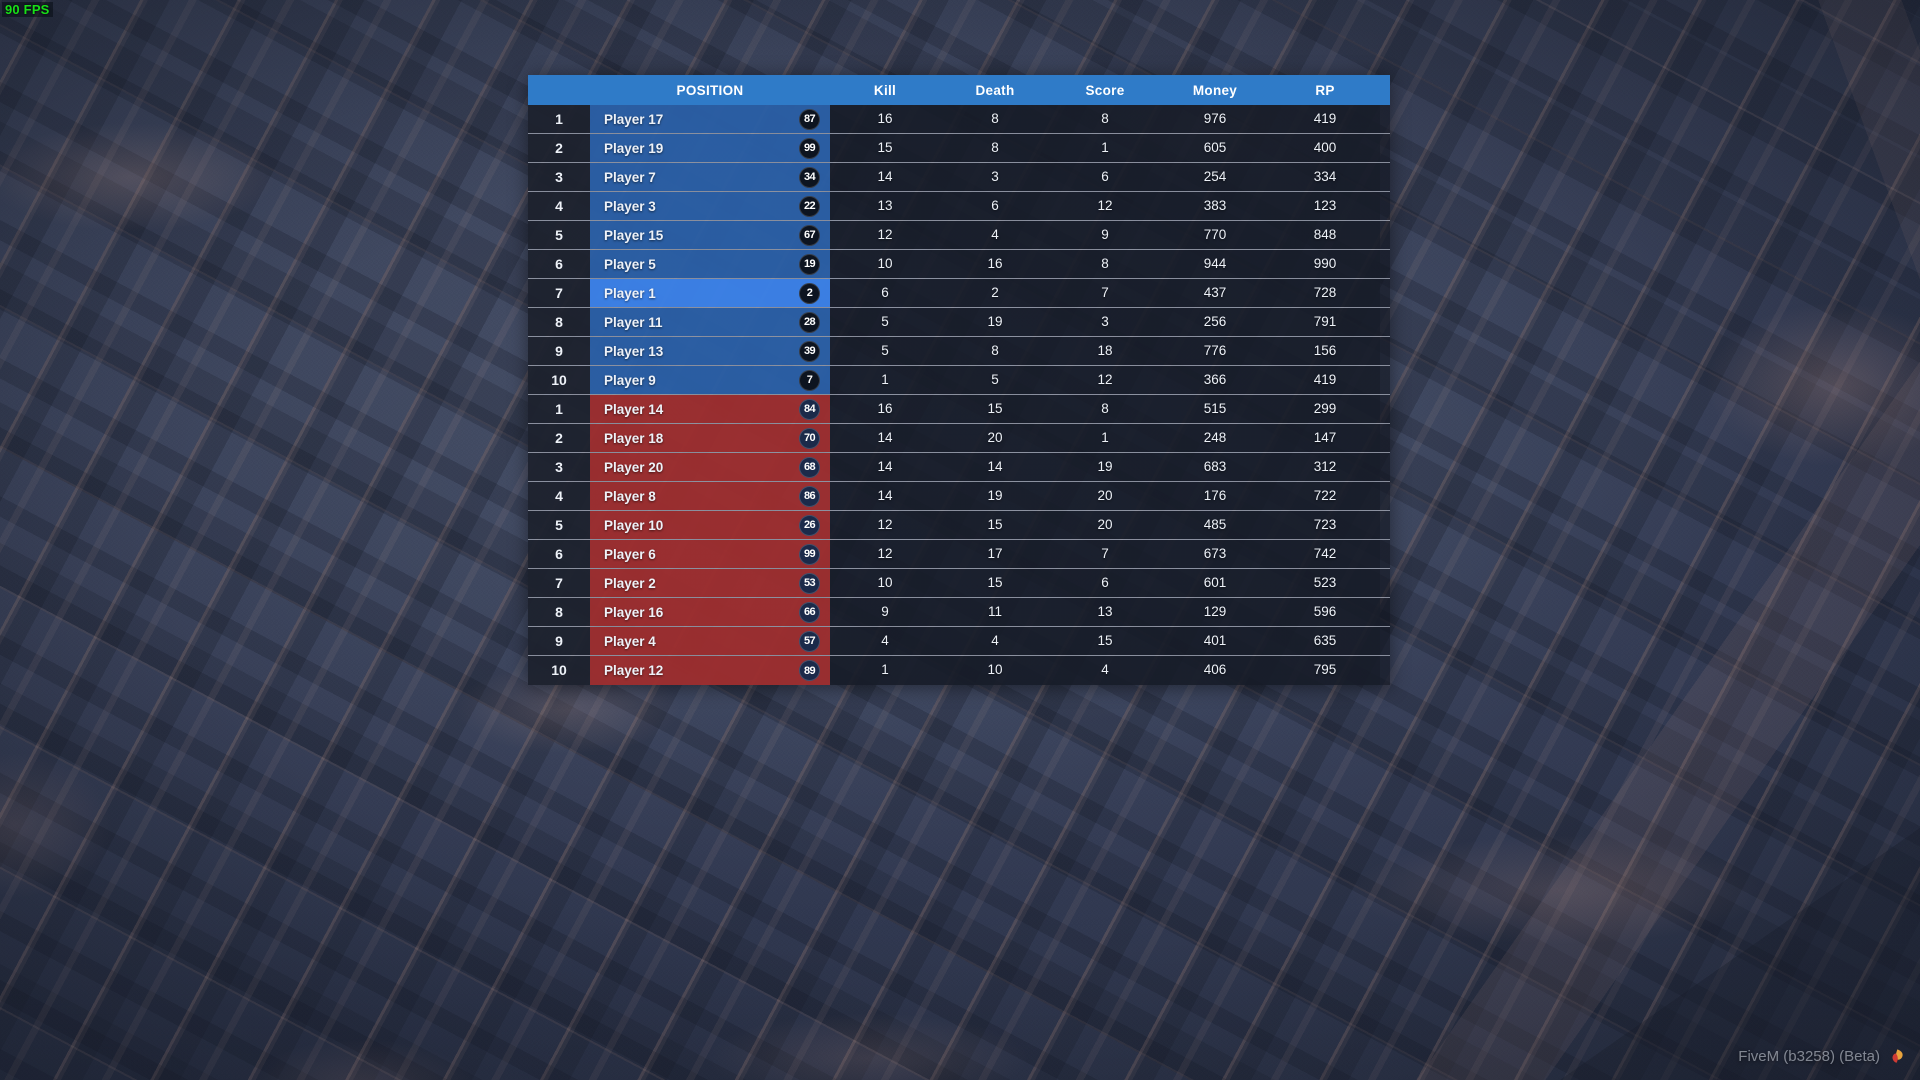  What do you see at coordinates (710, 467) in the screenshot?
I see `row-player-name-cell: Player 20 68` at bounding box center [710, 467].